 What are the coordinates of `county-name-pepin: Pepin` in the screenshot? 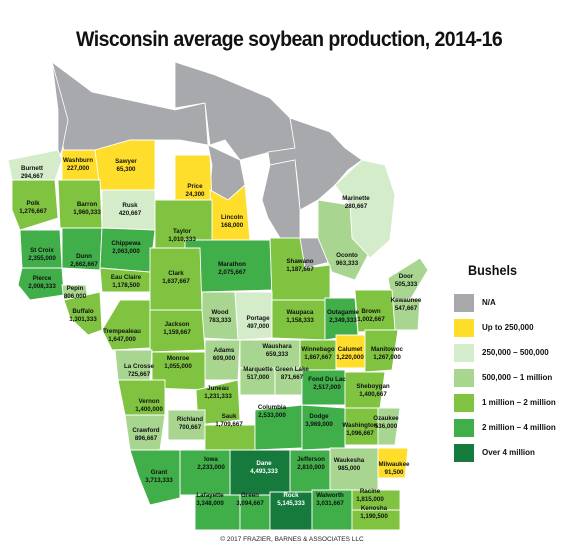 It's located at (75, 288).